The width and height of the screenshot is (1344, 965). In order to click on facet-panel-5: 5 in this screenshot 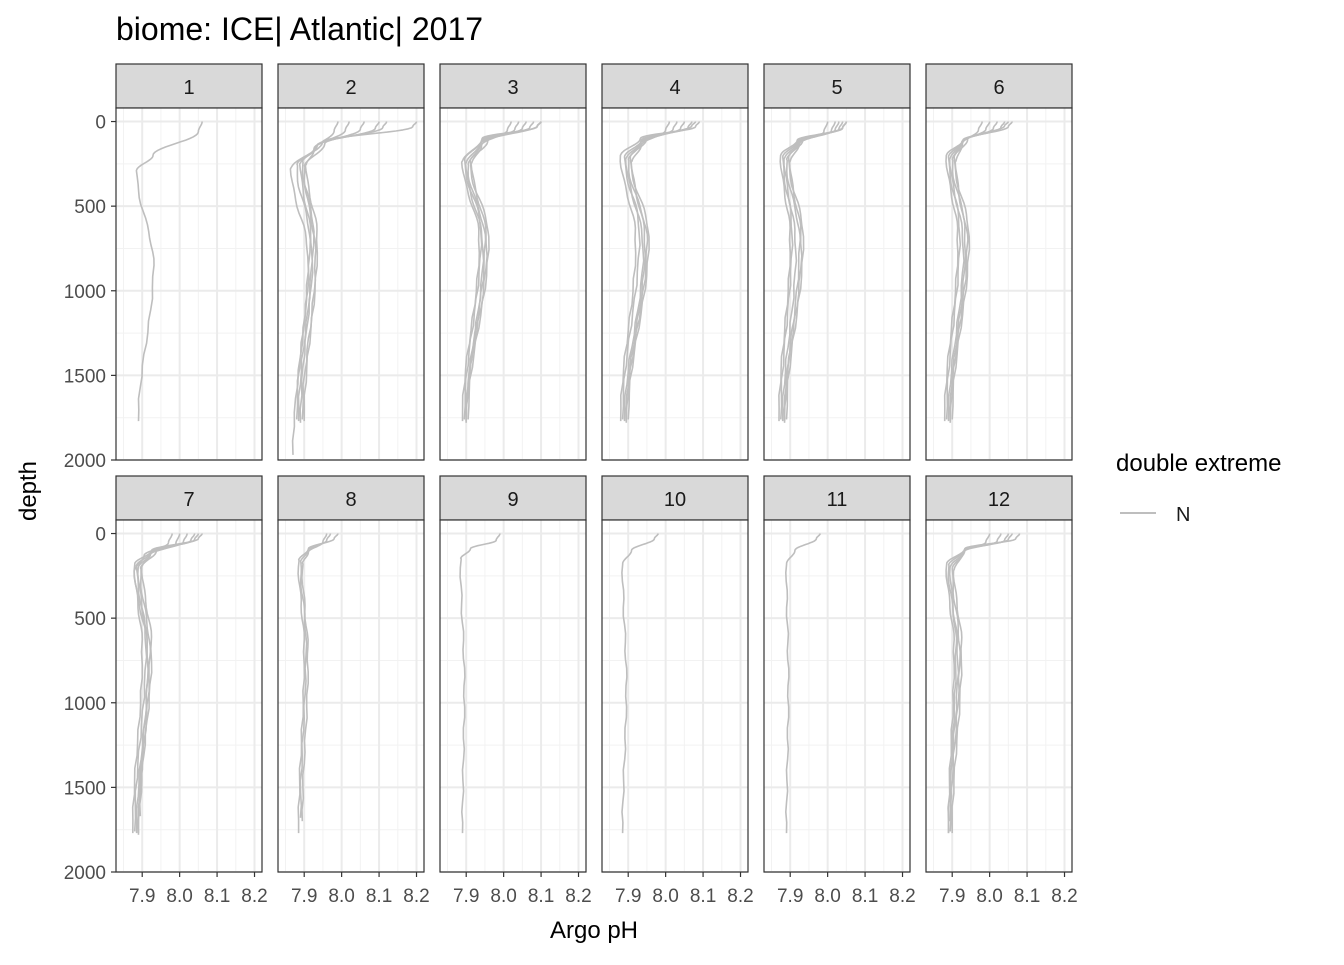, I will do `click(837, 262)`.